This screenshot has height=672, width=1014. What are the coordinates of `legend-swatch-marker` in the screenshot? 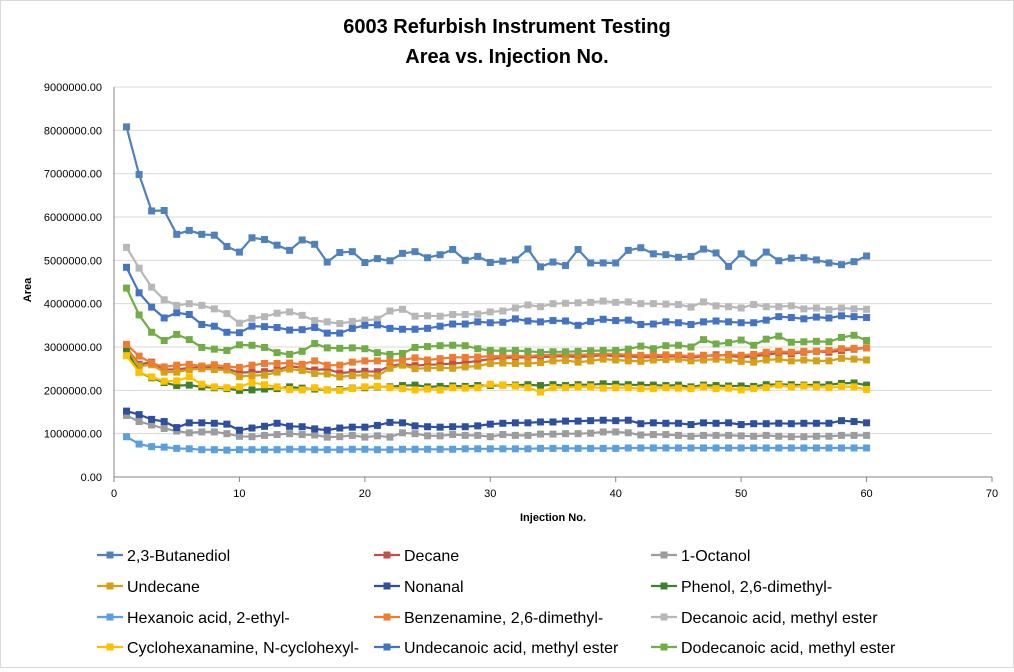 It's located at (664, 647).